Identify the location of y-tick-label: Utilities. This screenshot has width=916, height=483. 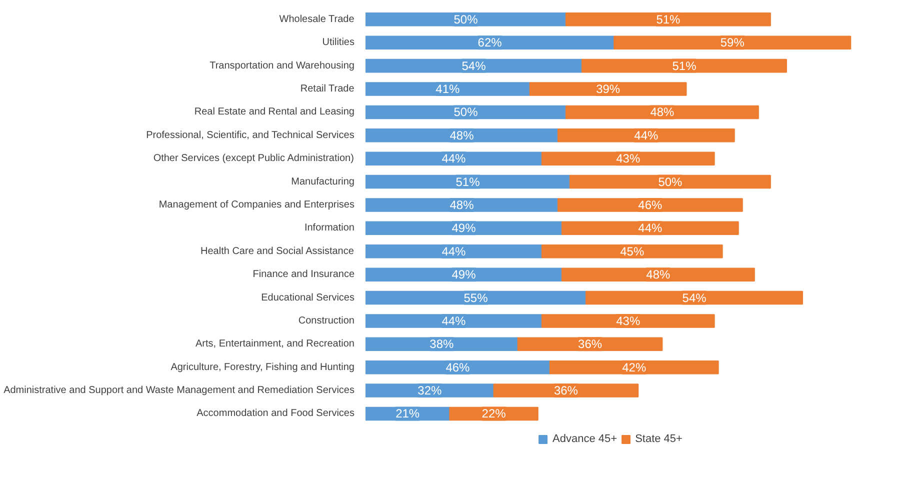
(338, 42).